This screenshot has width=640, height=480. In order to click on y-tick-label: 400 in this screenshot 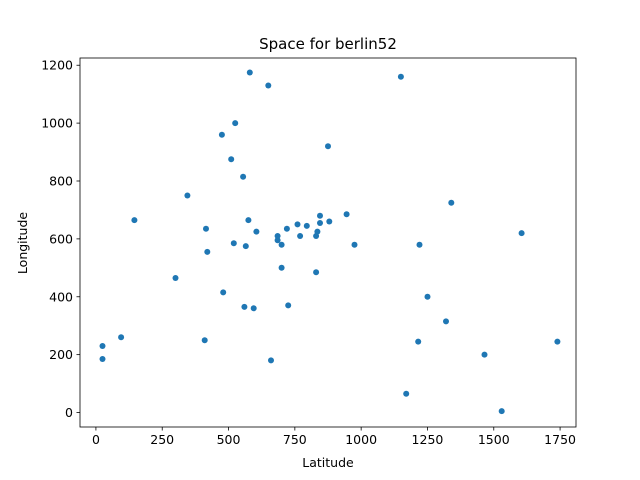, I will do `click(61, 296)`.